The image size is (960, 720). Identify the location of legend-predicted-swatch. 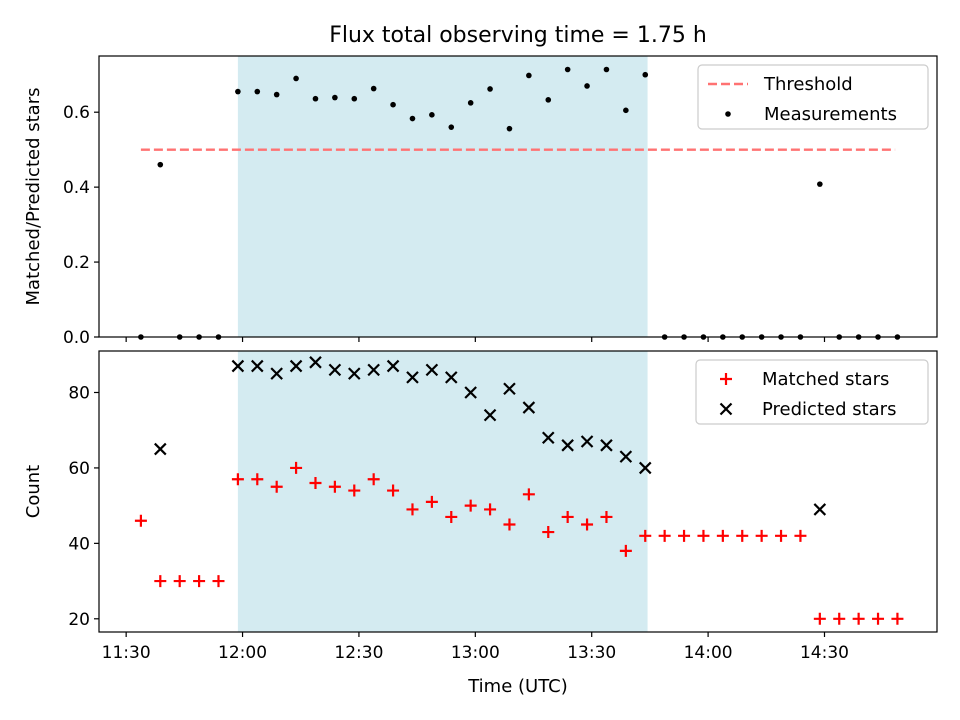
(726, 409).